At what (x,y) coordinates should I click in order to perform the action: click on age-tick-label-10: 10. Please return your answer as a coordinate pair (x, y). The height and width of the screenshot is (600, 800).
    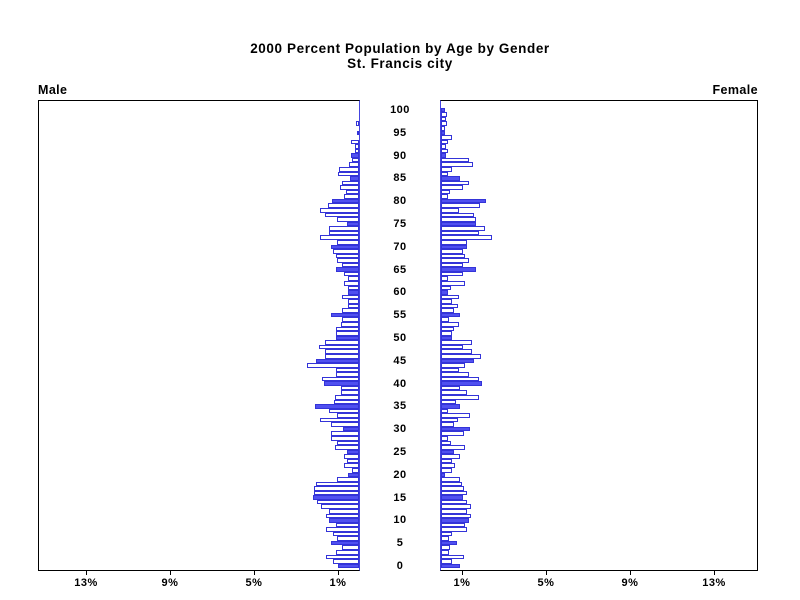
    Looking at the image, I should click on (400, 520).